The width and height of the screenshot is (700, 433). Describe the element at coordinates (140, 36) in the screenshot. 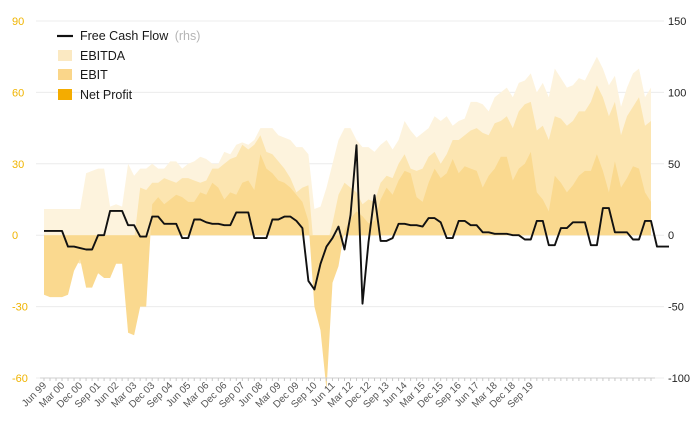

I see `legend-label-fcf: Free Cash Flow (rhs)` at that location.